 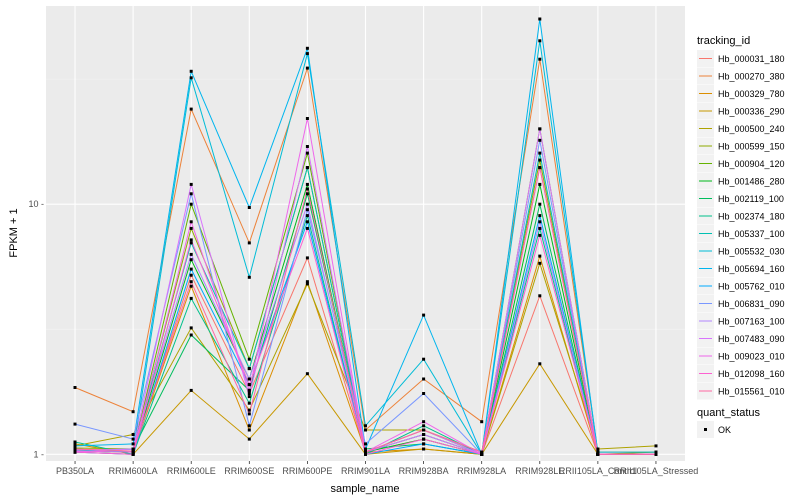 What do you see at coordinates (751, 112) in the screenshot?
I see `legend-label: Hb_000336_290` at bounding box center [751, 112].